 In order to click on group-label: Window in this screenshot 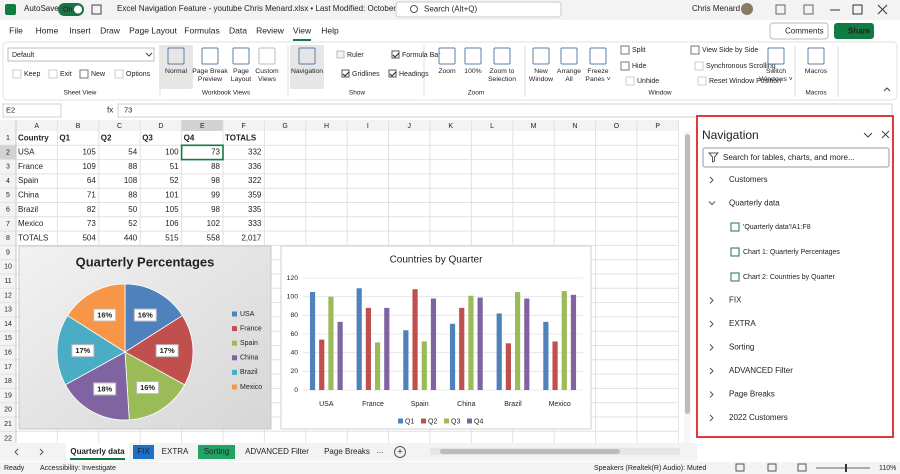, I will do `click(659, 93)`.